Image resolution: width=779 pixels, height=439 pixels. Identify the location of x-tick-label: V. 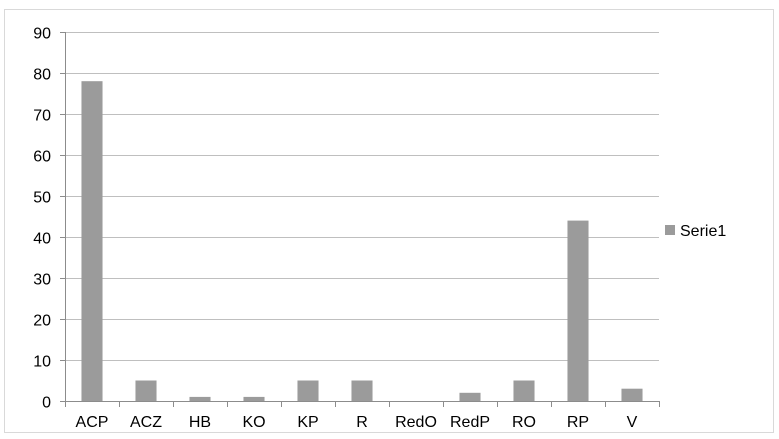
(632, 422).